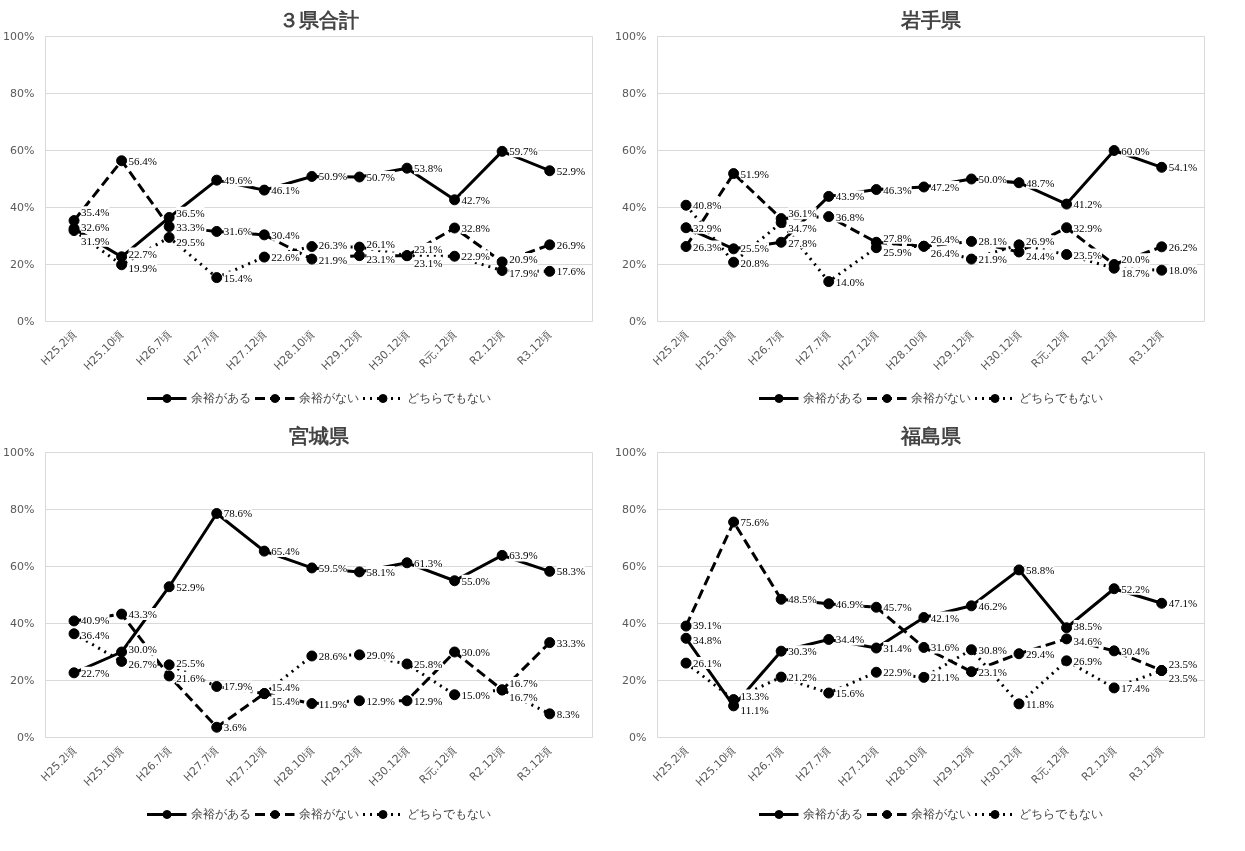 The image size is (1245, 851). Describe the element at coordinates (707, 663) in the screenshot. I see `data-label: 26.1%` at that location.